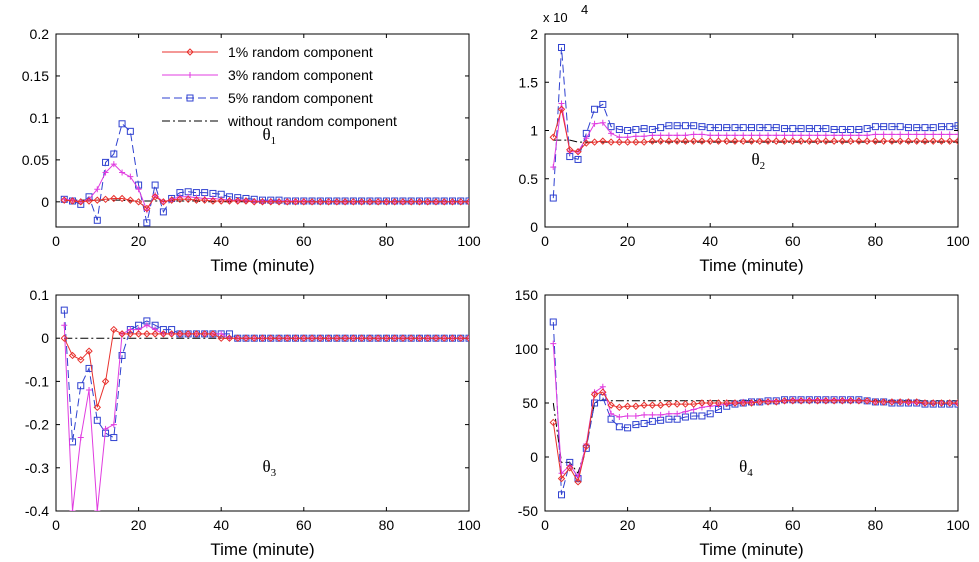  What do you see at coordinates (37, 468) in the screenshot?
I see `y-tick-label: -0.3` at bounding box center [37, 468].